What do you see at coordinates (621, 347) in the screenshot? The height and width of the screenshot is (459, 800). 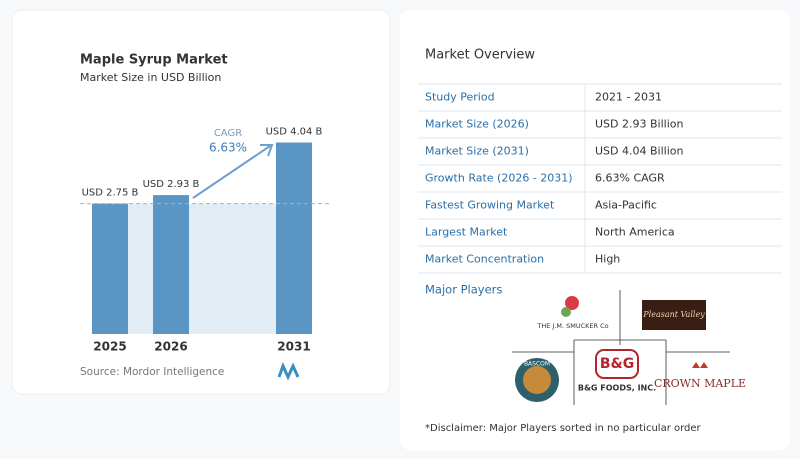 I see `player-grid` at bounding box center [621, 347].